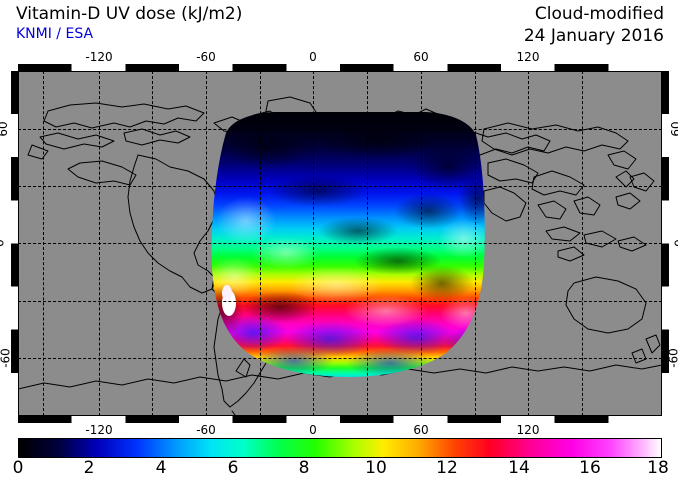 The image size is (678, 480). I want to click on lat-tick-right-1: 0, so click(675, 243).